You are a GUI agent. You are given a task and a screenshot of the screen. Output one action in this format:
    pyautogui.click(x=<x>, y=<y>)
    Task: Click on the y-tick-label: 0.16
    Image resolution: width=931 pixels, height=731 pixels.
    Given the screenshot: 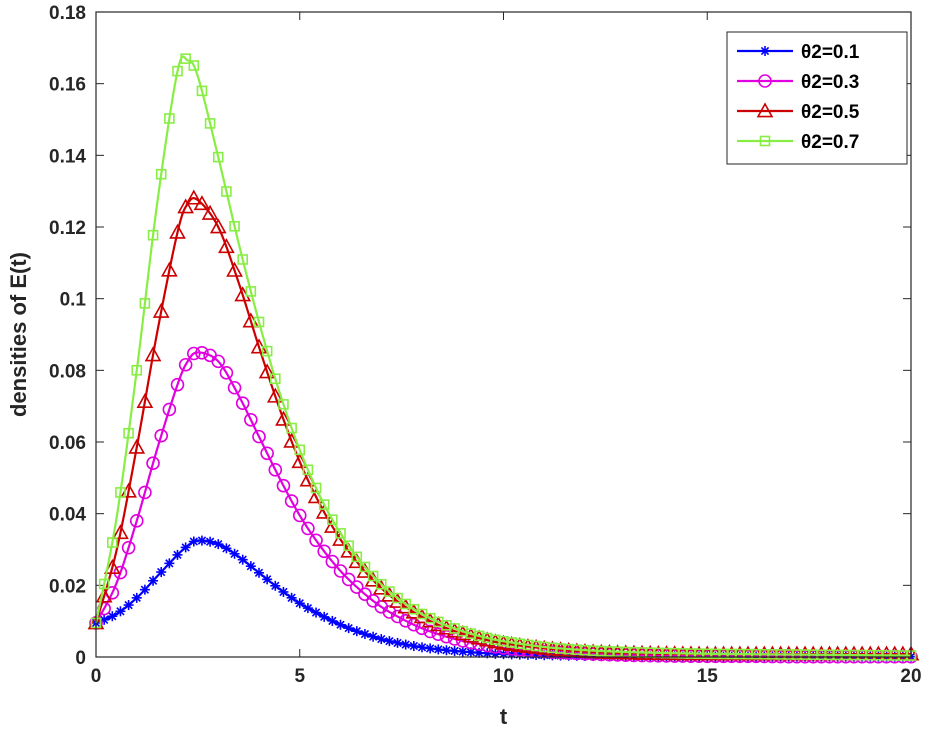 What is the action you would take?
    pyautogui.click(x=67, y=85)
    